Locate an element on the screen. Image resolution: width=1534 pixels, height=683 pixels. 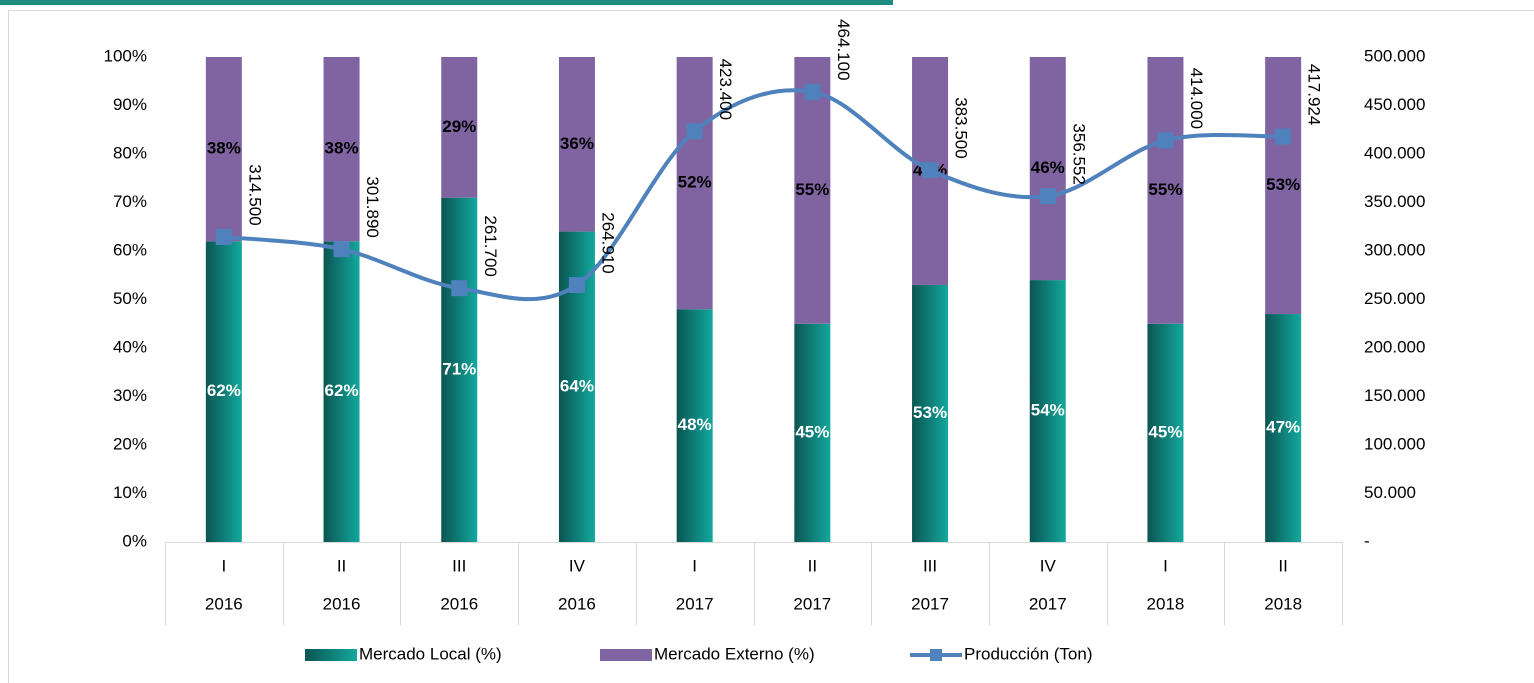
line-data-label: 301.890 is located at coordinates (372, 206).